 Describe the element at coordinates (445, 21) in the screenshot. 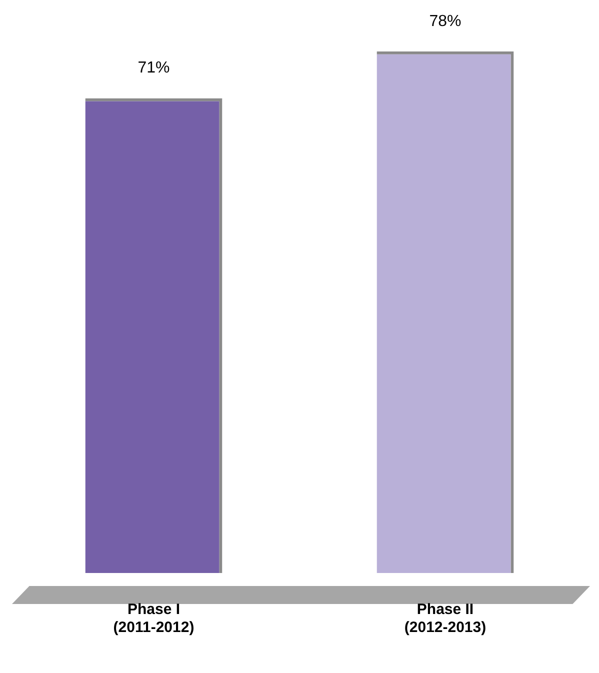

I see `data-label: 78%` at that location.